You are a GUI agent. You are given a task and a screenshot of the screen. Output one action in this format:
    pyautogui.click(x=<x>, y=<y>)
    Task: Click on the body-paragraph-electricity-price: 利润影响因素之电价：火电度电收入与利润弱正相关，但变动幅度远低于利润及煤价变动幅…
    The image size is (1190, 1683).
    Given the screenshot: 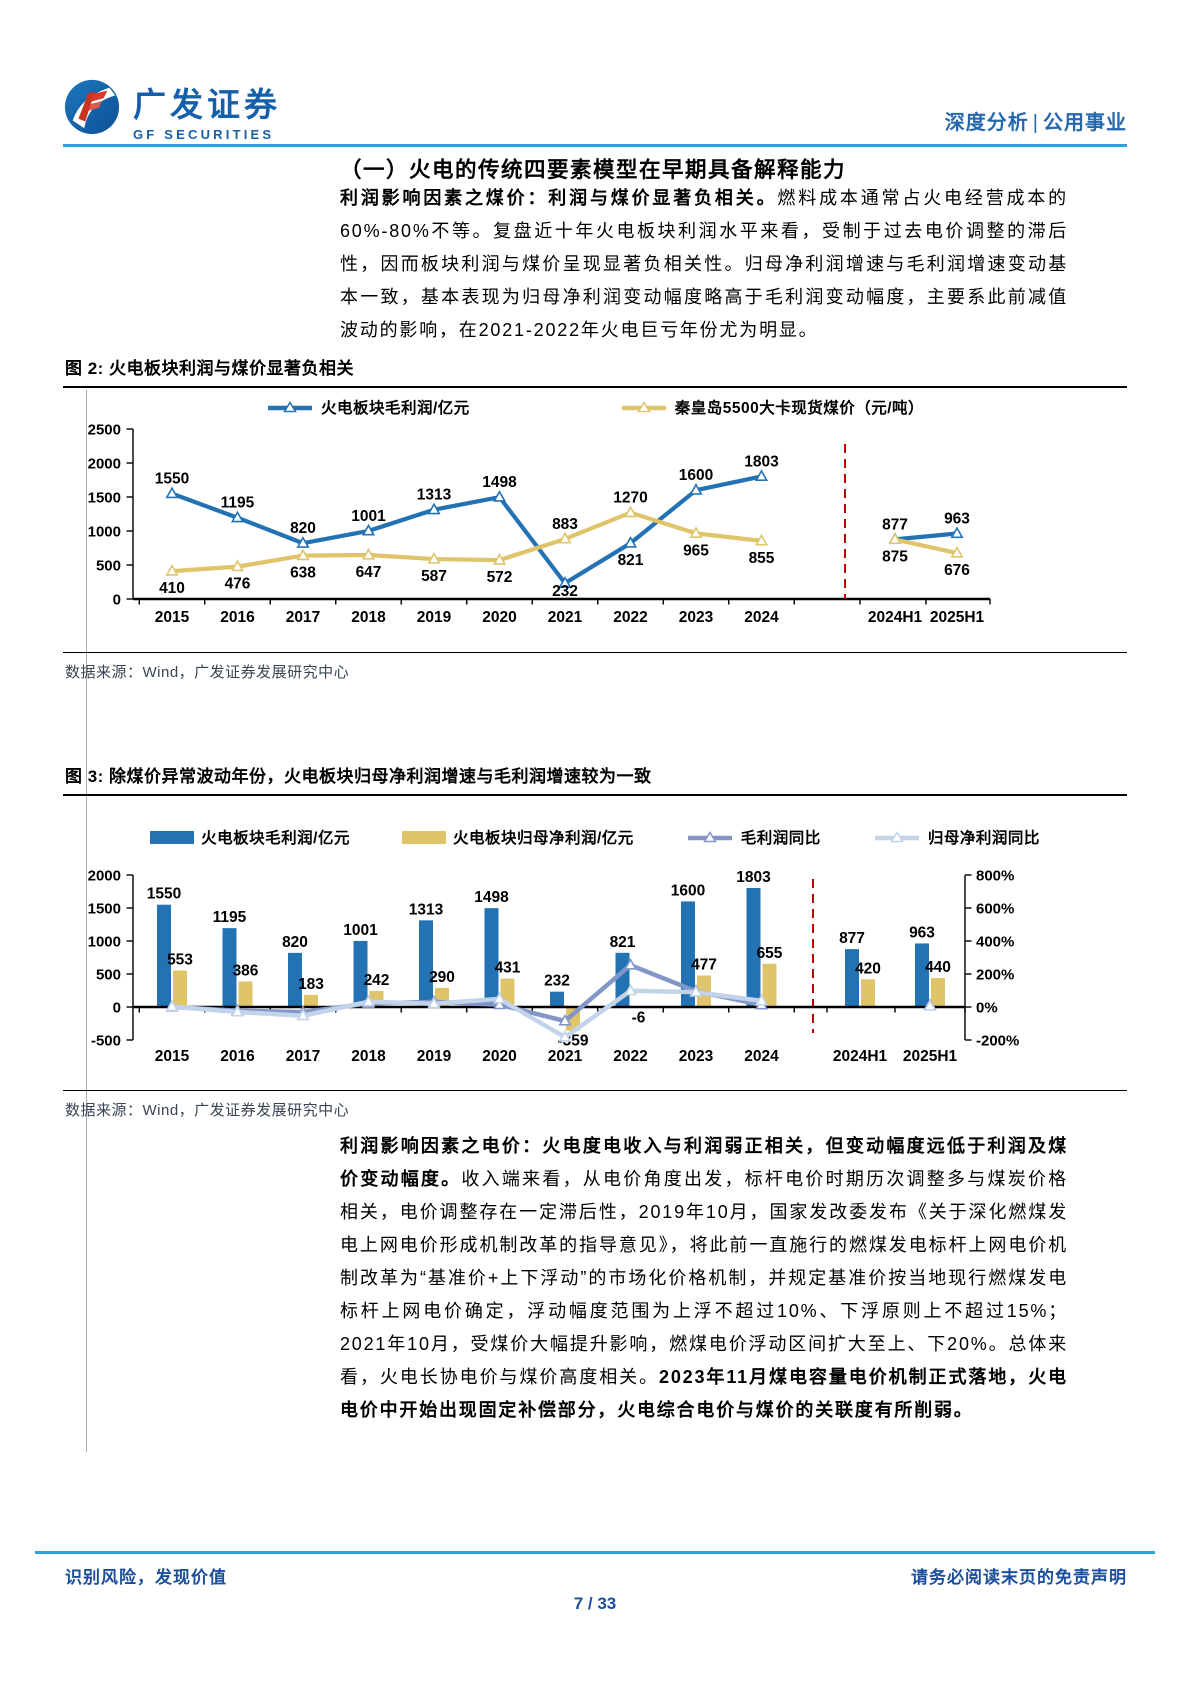 What is the action you would take?
    pyautogui.click(x=704, y=1278)
    